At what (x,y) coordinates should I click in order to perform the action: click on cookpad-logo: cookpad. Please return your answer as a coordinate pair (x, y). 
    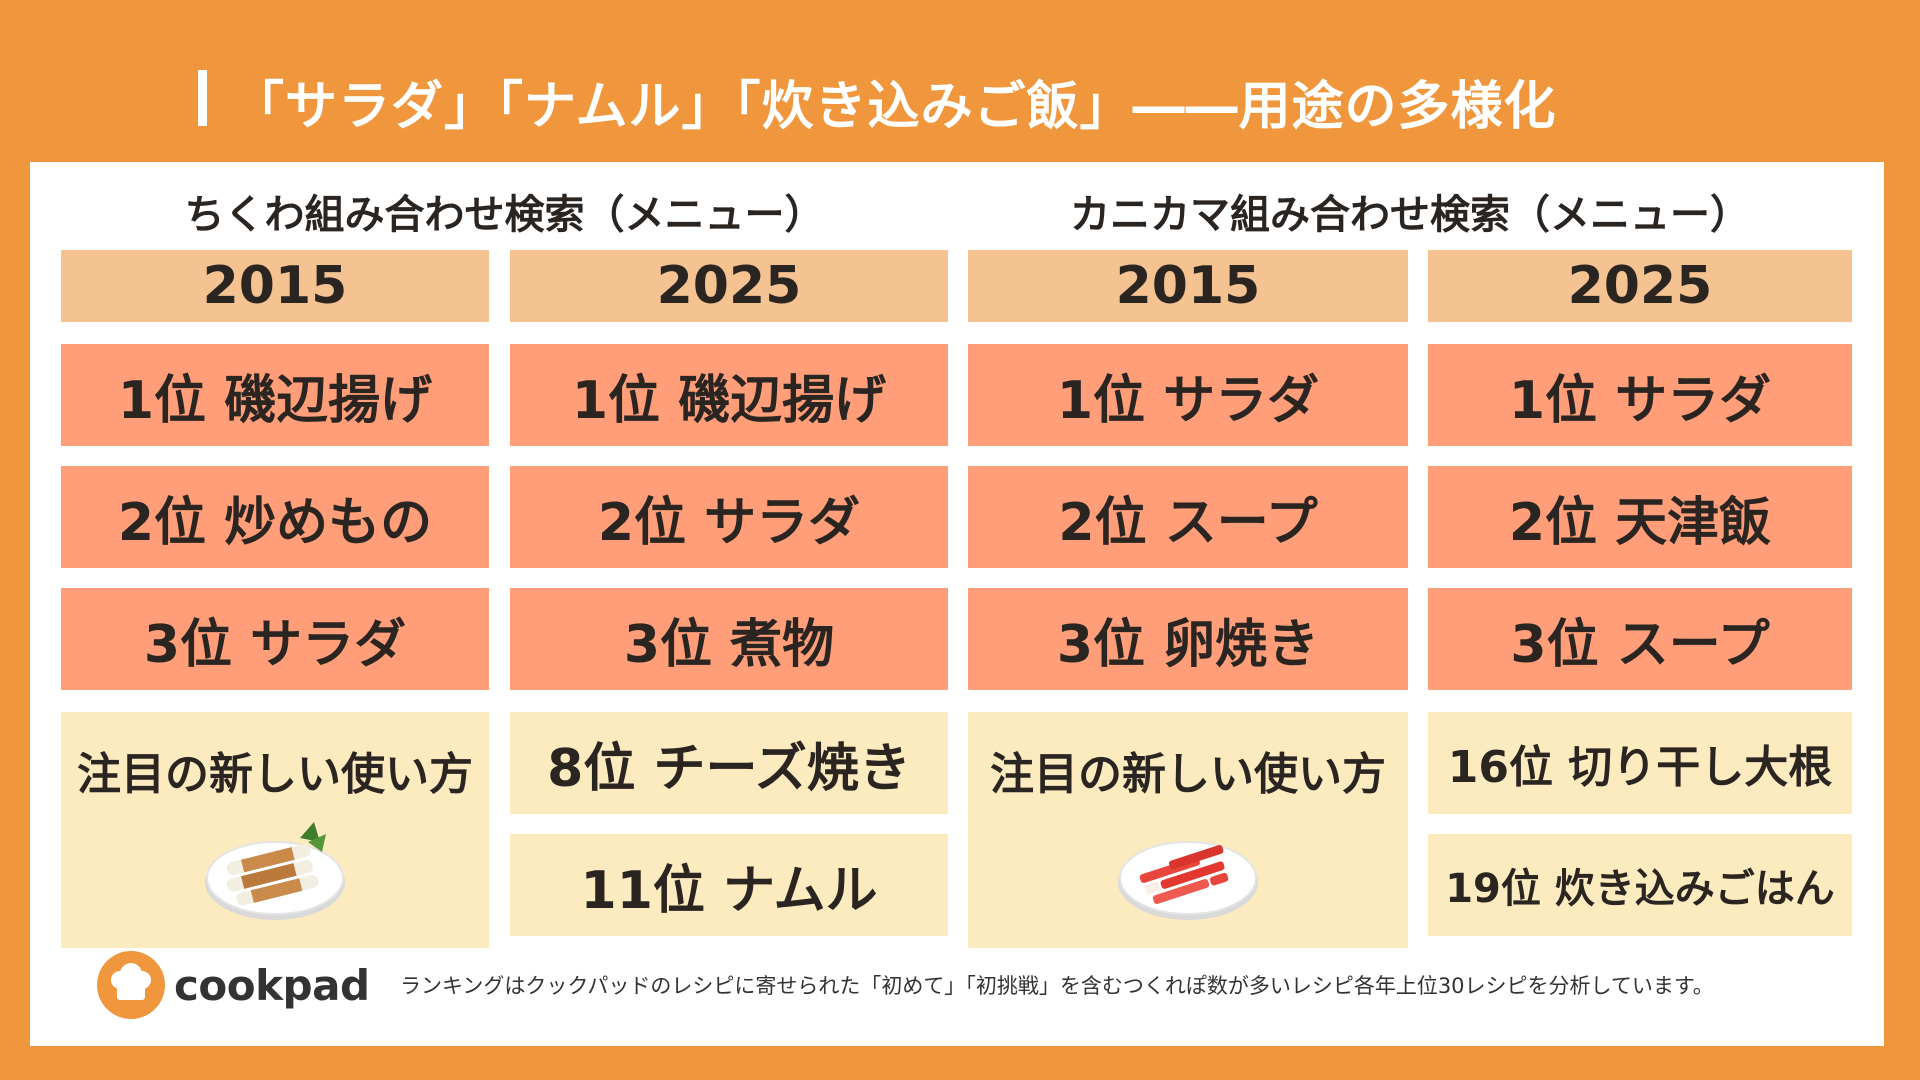
    Looking at the image, I should click on (233, 985).